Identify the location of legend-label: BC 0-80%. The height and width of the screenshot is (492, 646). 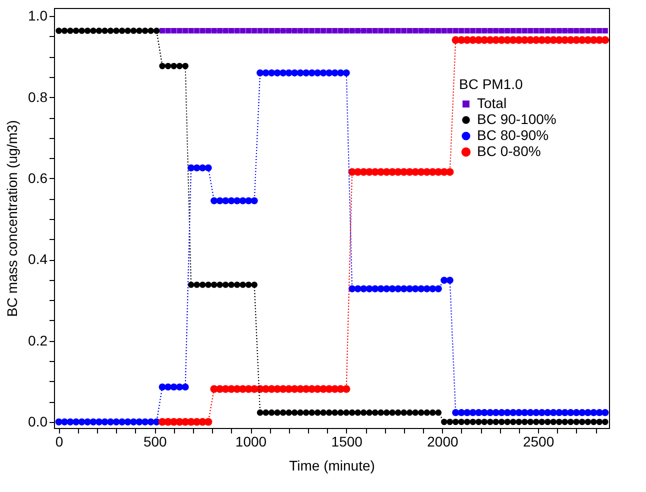
(509, 151).